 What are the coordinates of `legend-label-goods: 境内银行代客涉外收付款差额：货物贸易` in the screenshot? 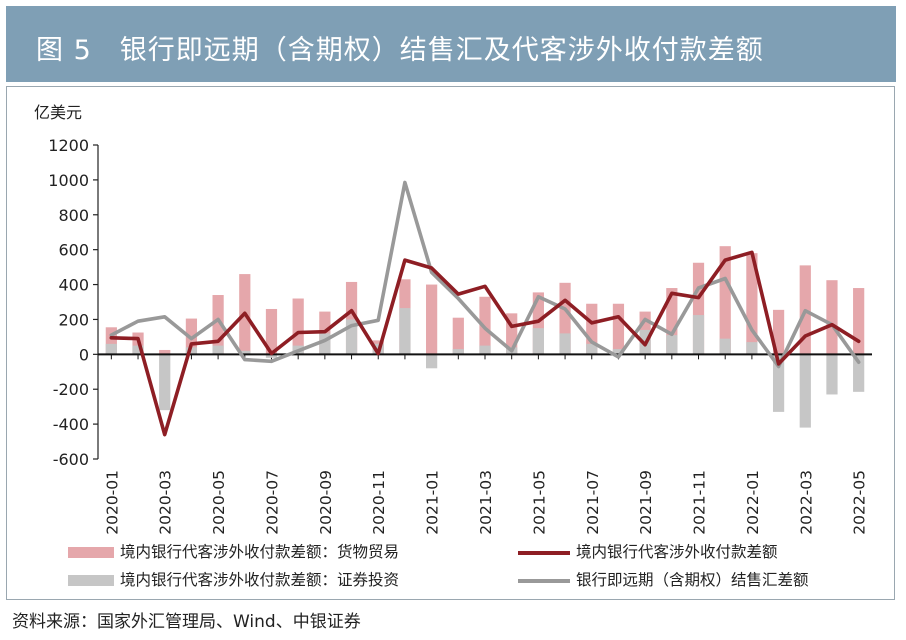 It's located at (260, 552).